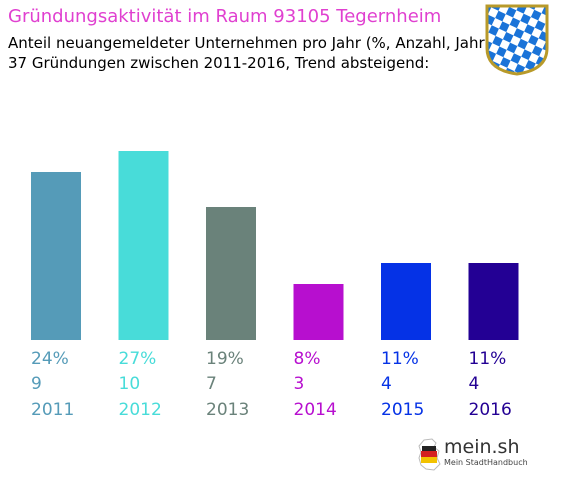 The height and width of the screenshot is (482, 562). What do you see at coordinates (474, 384) in the screenshot?
I see `count-label-2016: 4` at bounding box center [474, 384].